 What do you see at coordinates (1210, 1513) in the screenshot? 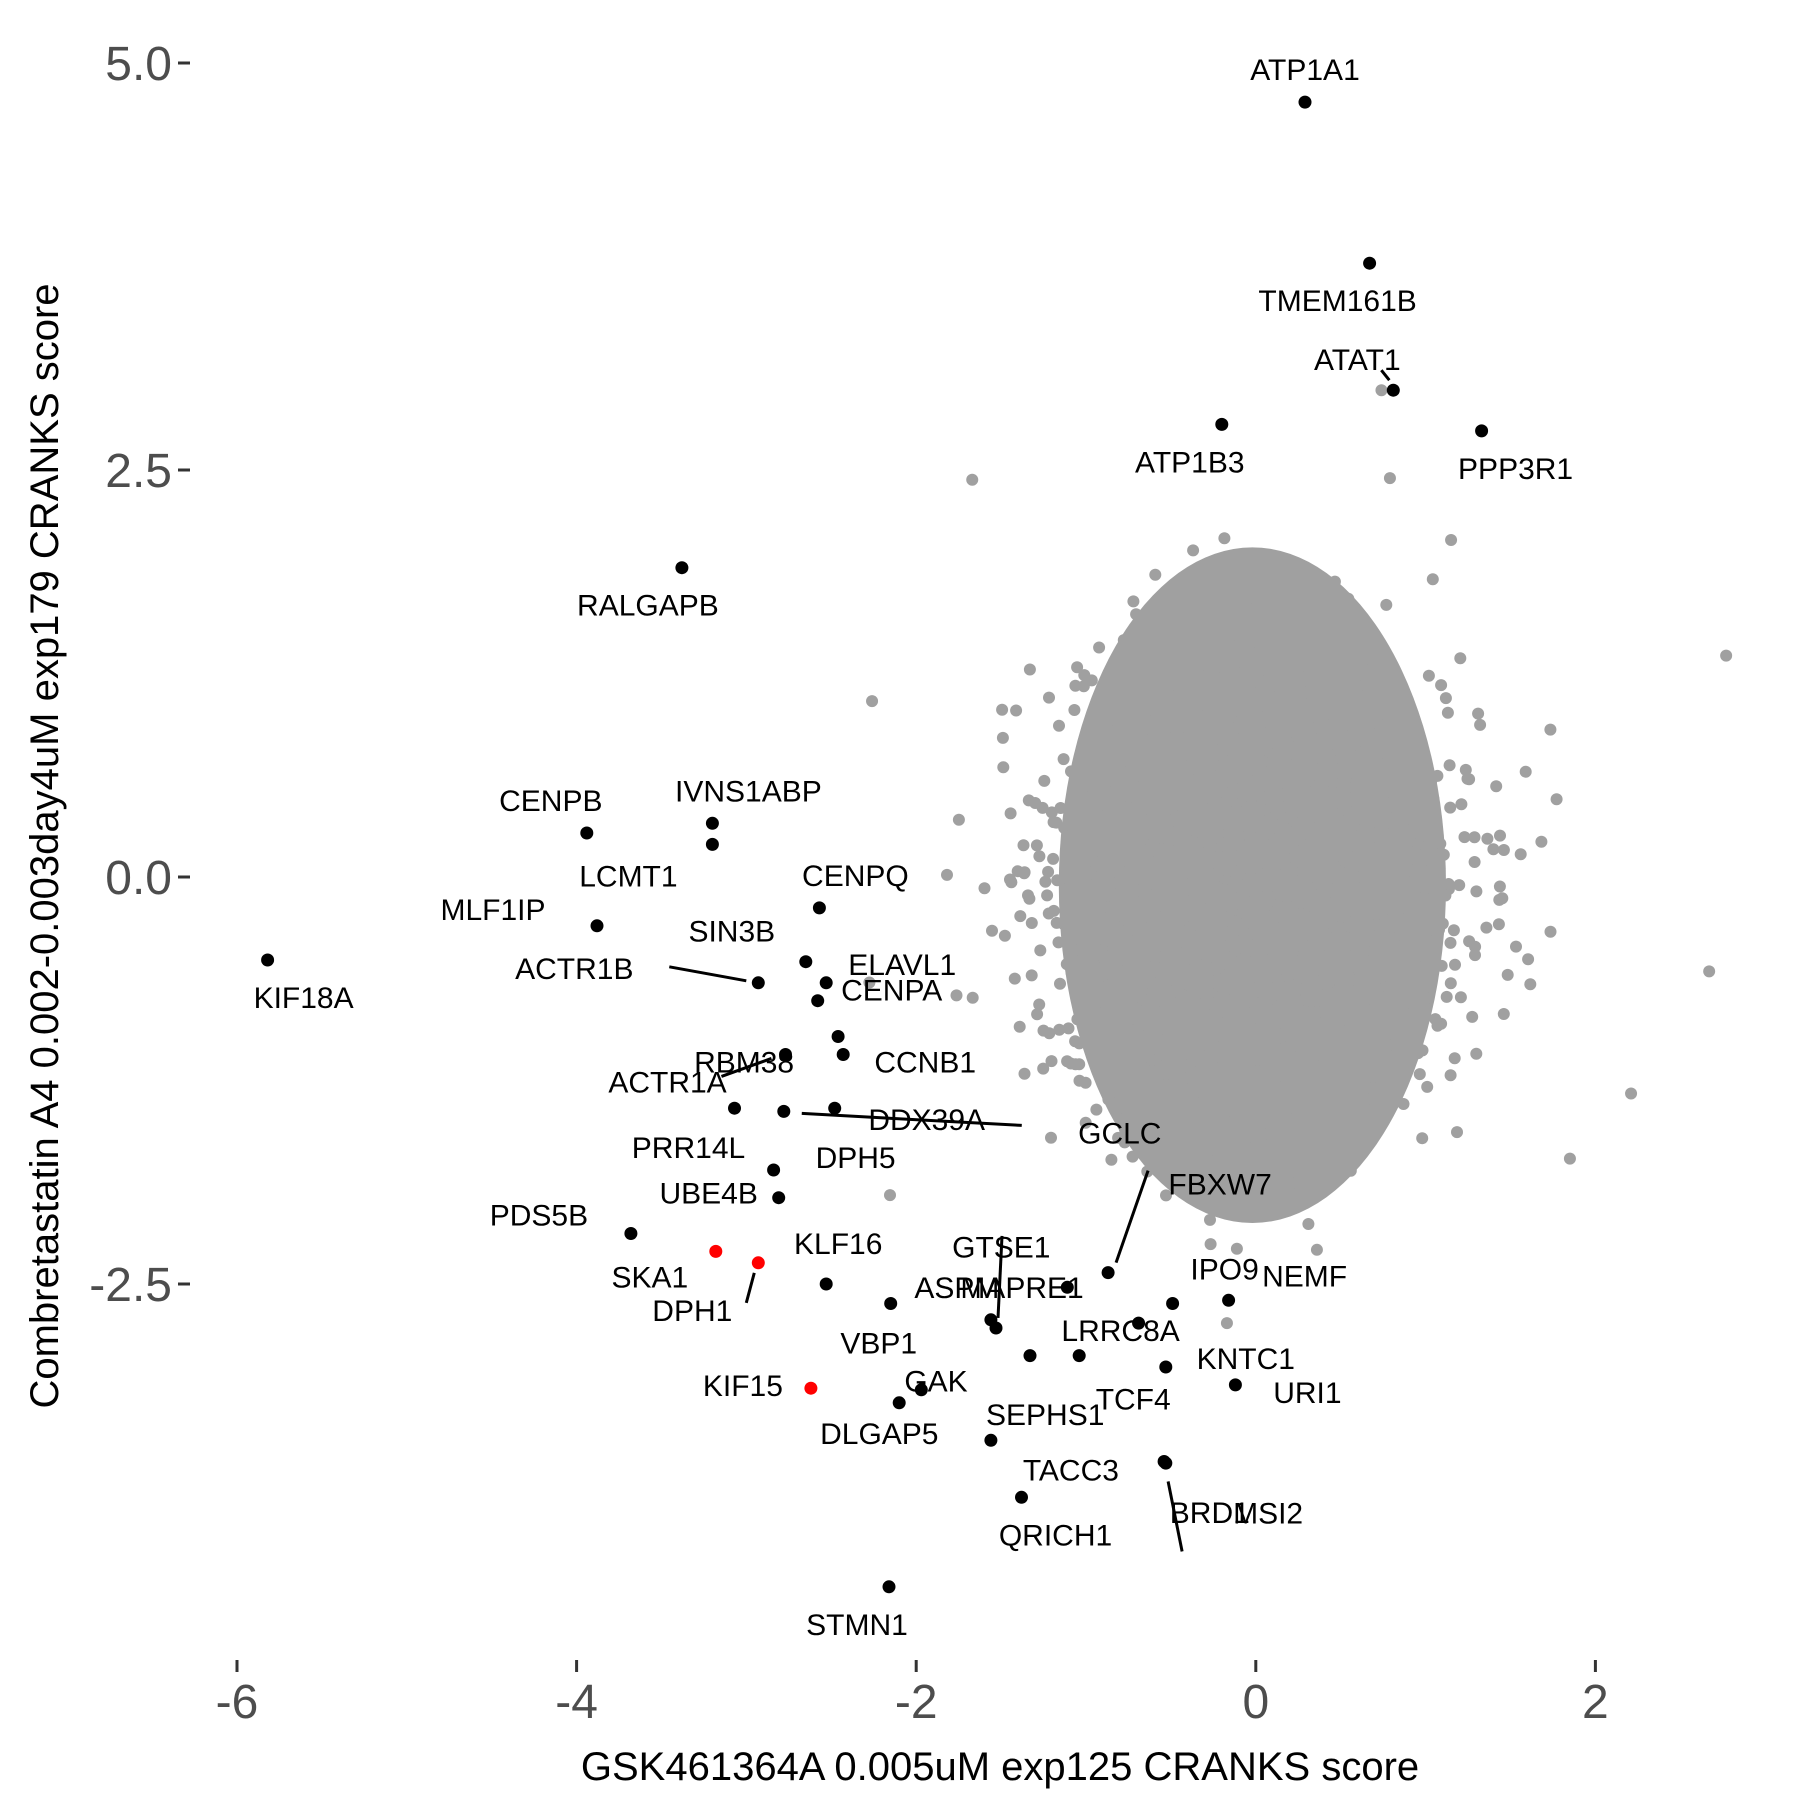
I see `gene-label-brd1: BRD1` at bounding box center [1210, 1513].